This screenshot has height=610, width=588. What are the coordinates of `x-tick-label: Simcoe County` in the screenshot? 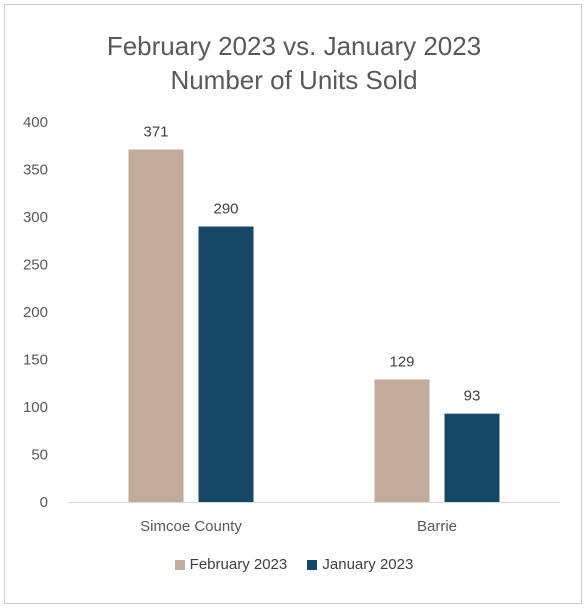 It's located at (191, 526).